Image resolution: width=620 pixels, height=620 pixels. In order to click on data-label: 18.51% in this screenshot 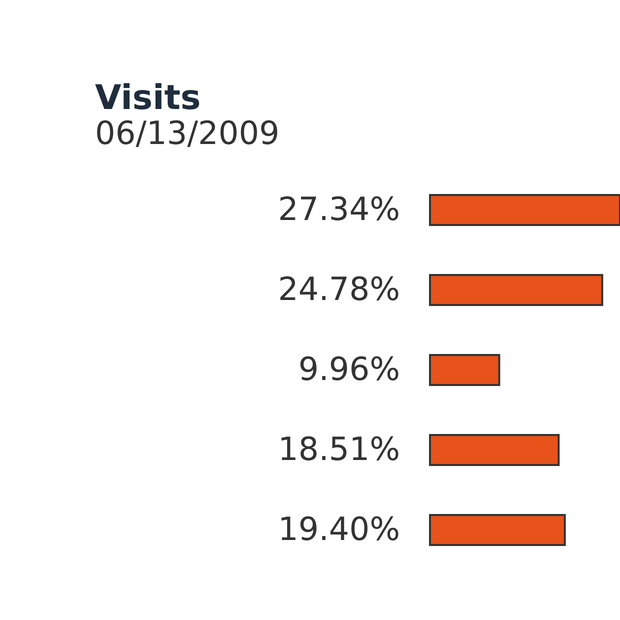, I will do `click(339, 449)`.